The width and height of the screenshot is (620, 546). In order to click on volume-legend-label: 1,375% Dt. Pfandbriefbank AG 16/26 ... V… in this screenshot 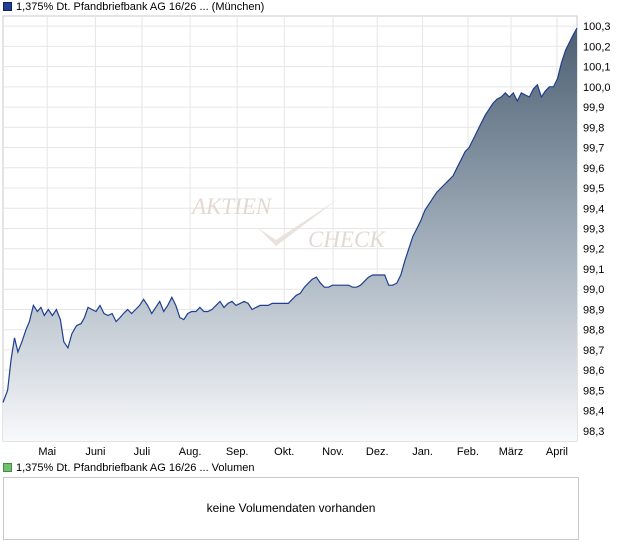, I will do `click(135, 468)`.